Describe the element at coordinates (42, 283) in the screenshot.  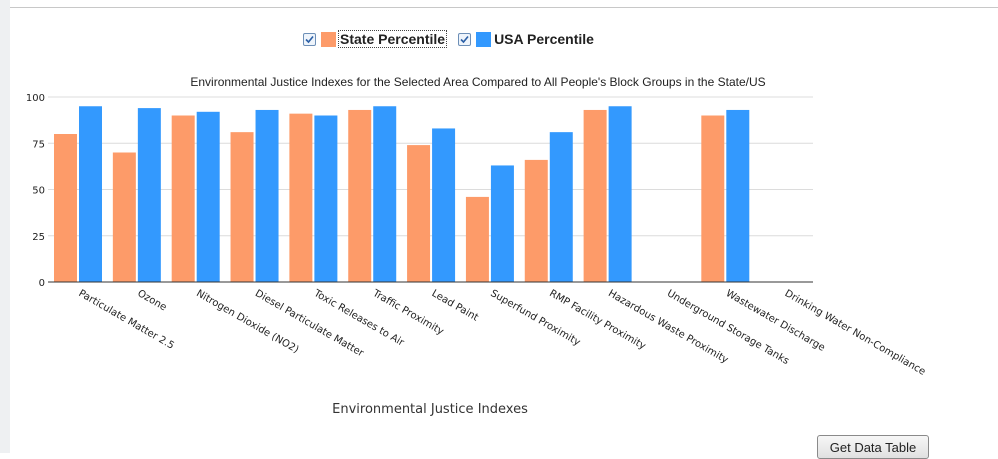
I see `y-tick-label: 0` at that location.